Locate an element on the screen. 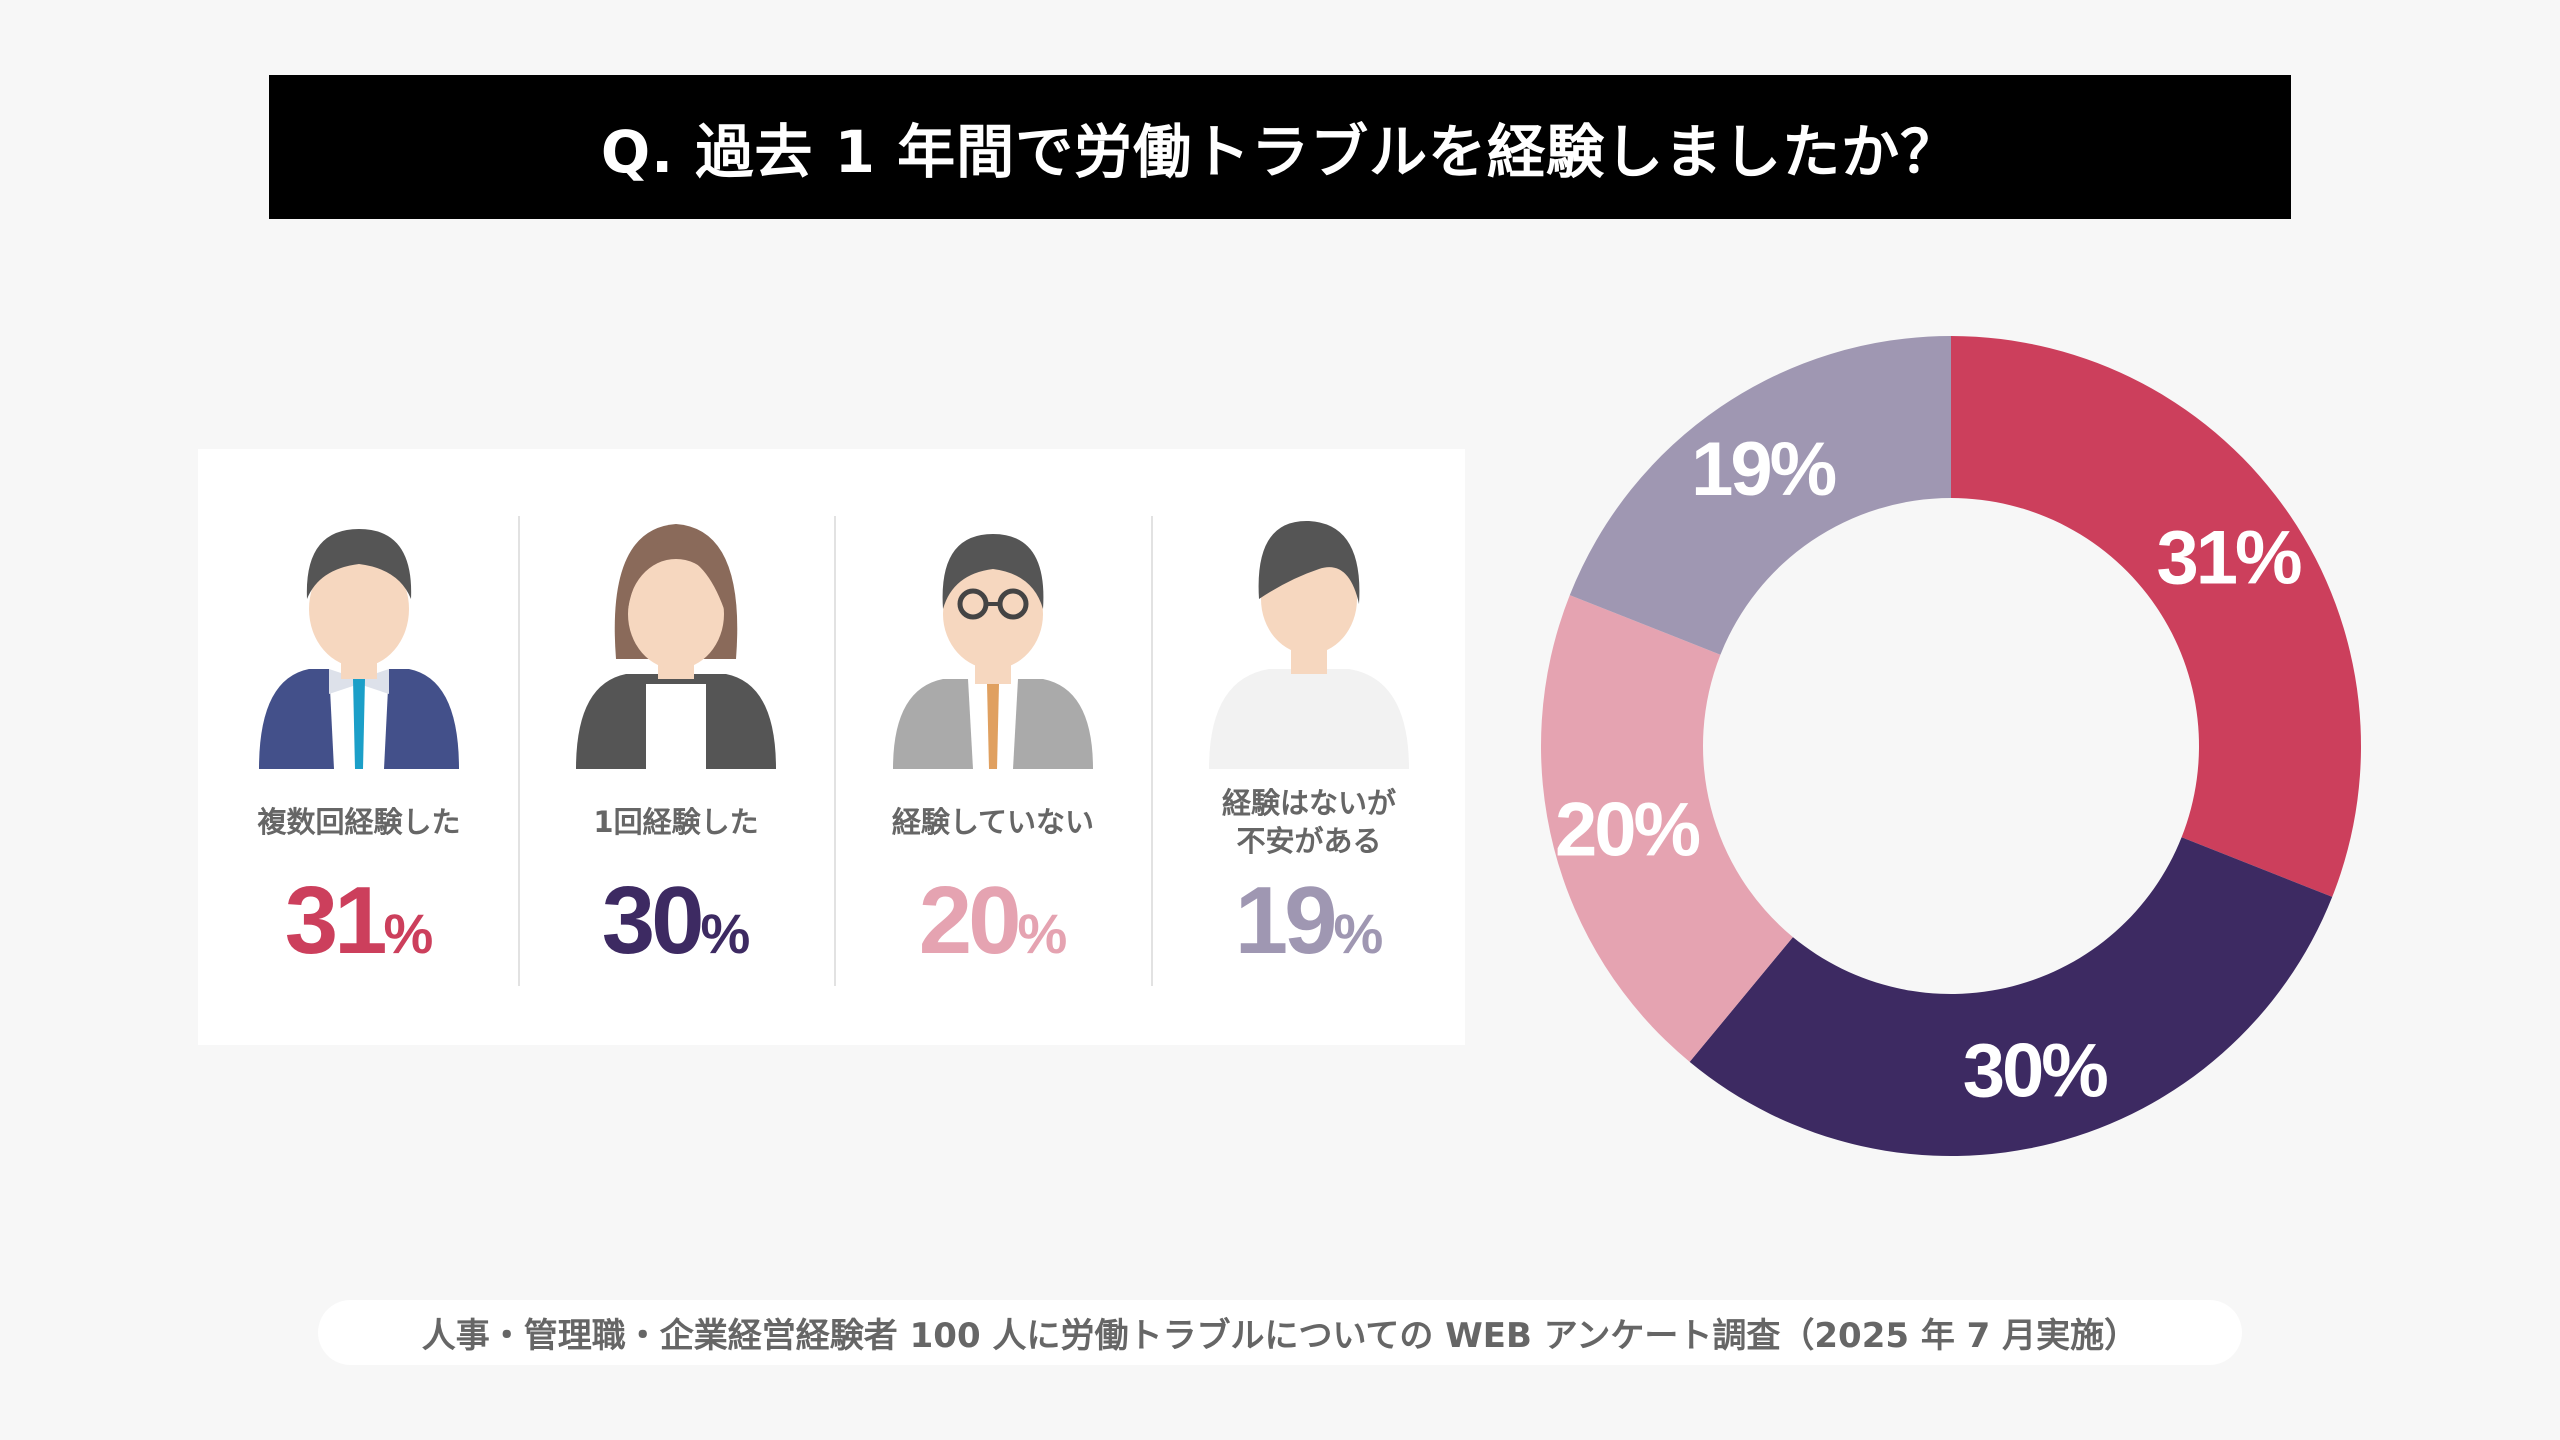 The image size is (2560, 1440). result-item-once: 1回経験した 30% is located at coordinates (676, 744).